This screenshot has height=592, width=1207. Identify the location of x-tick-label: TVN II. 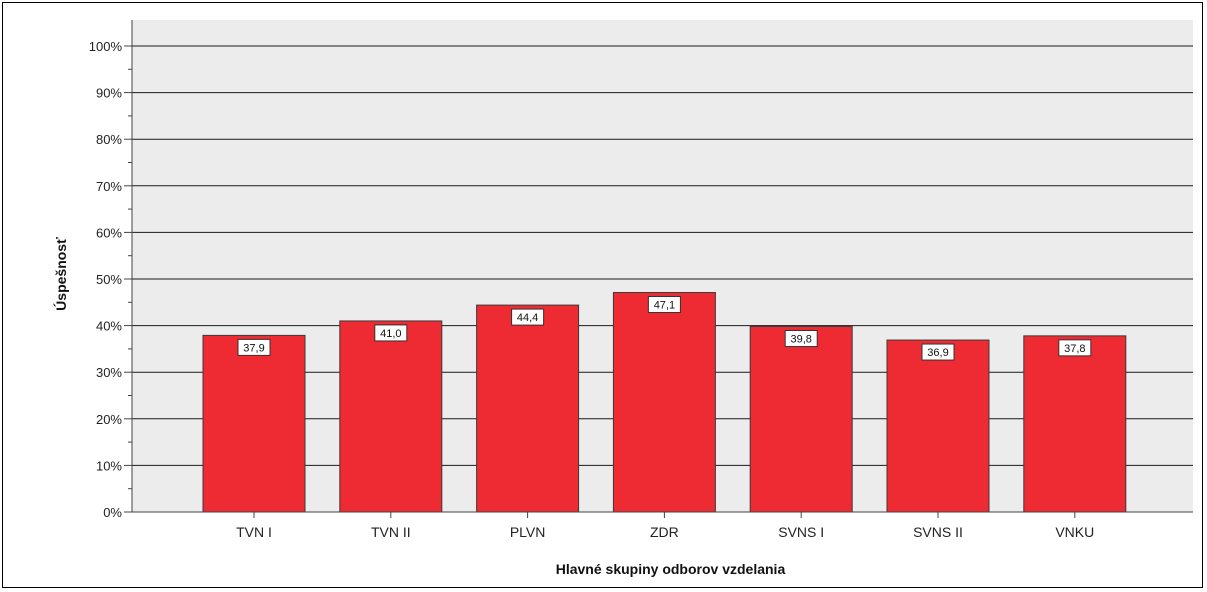
(391, 532).